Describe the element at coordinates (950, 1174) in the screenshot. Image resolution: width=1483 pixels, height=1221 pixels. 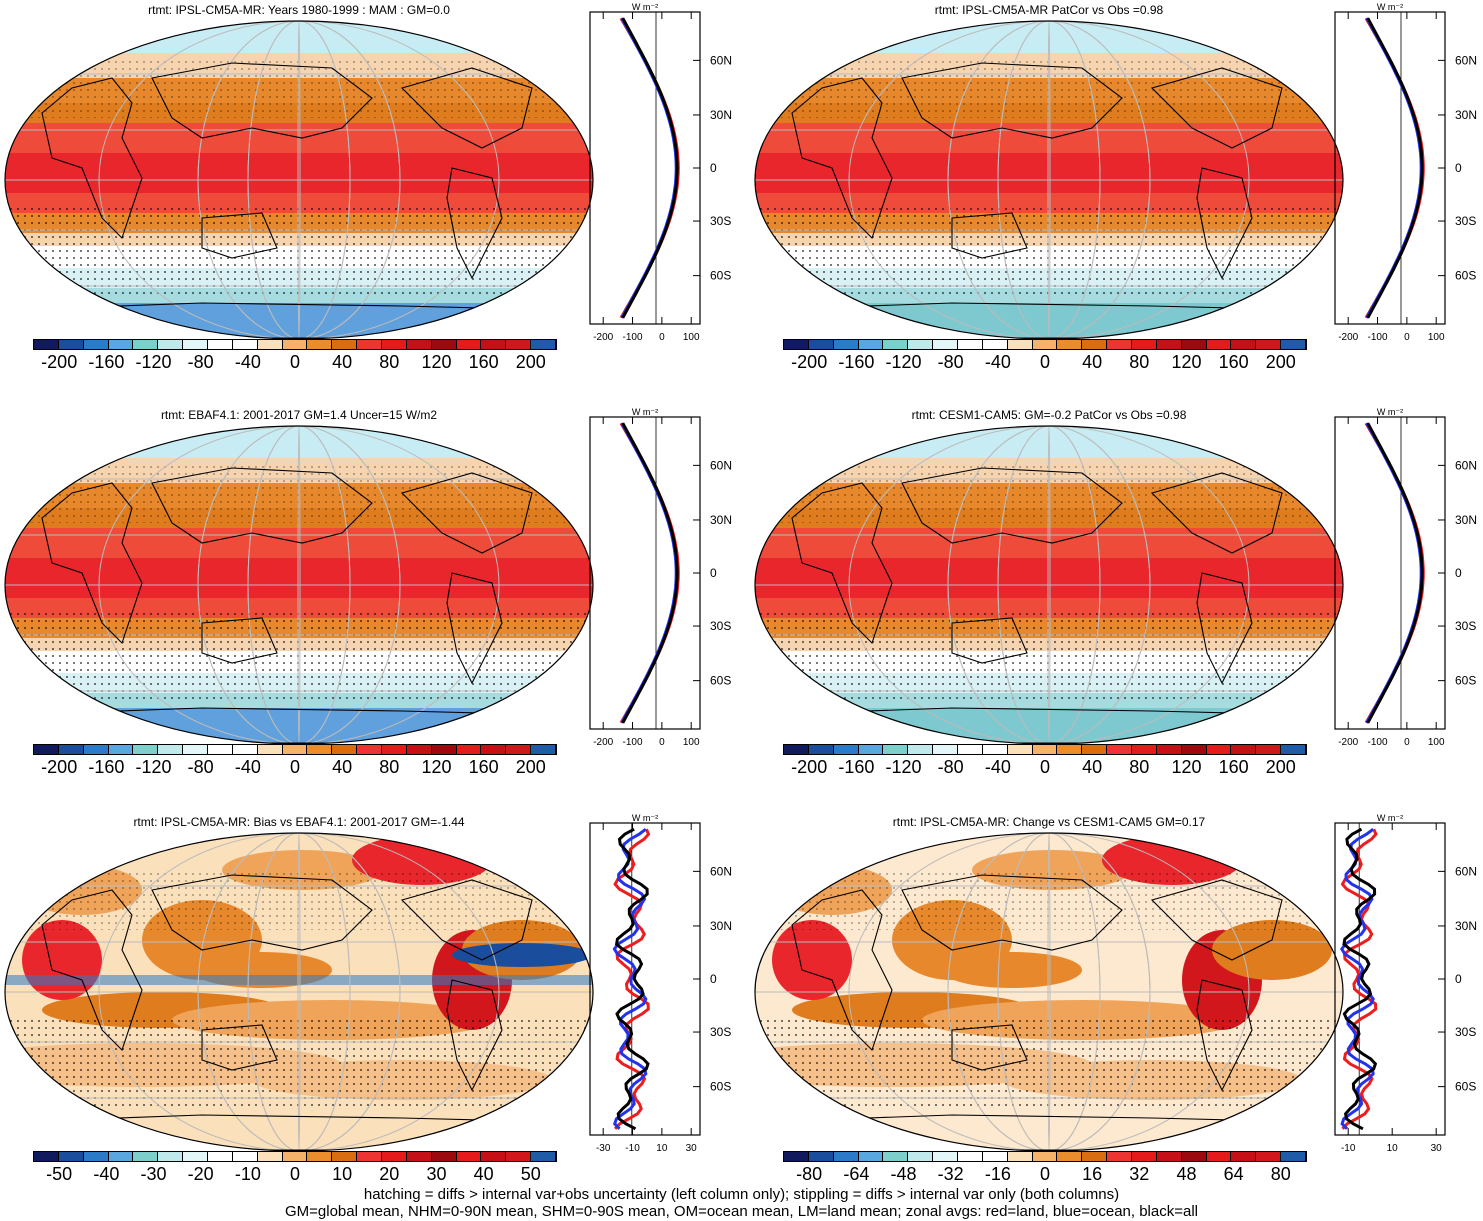
I see `colorbar-tick-label: -32` at that location.